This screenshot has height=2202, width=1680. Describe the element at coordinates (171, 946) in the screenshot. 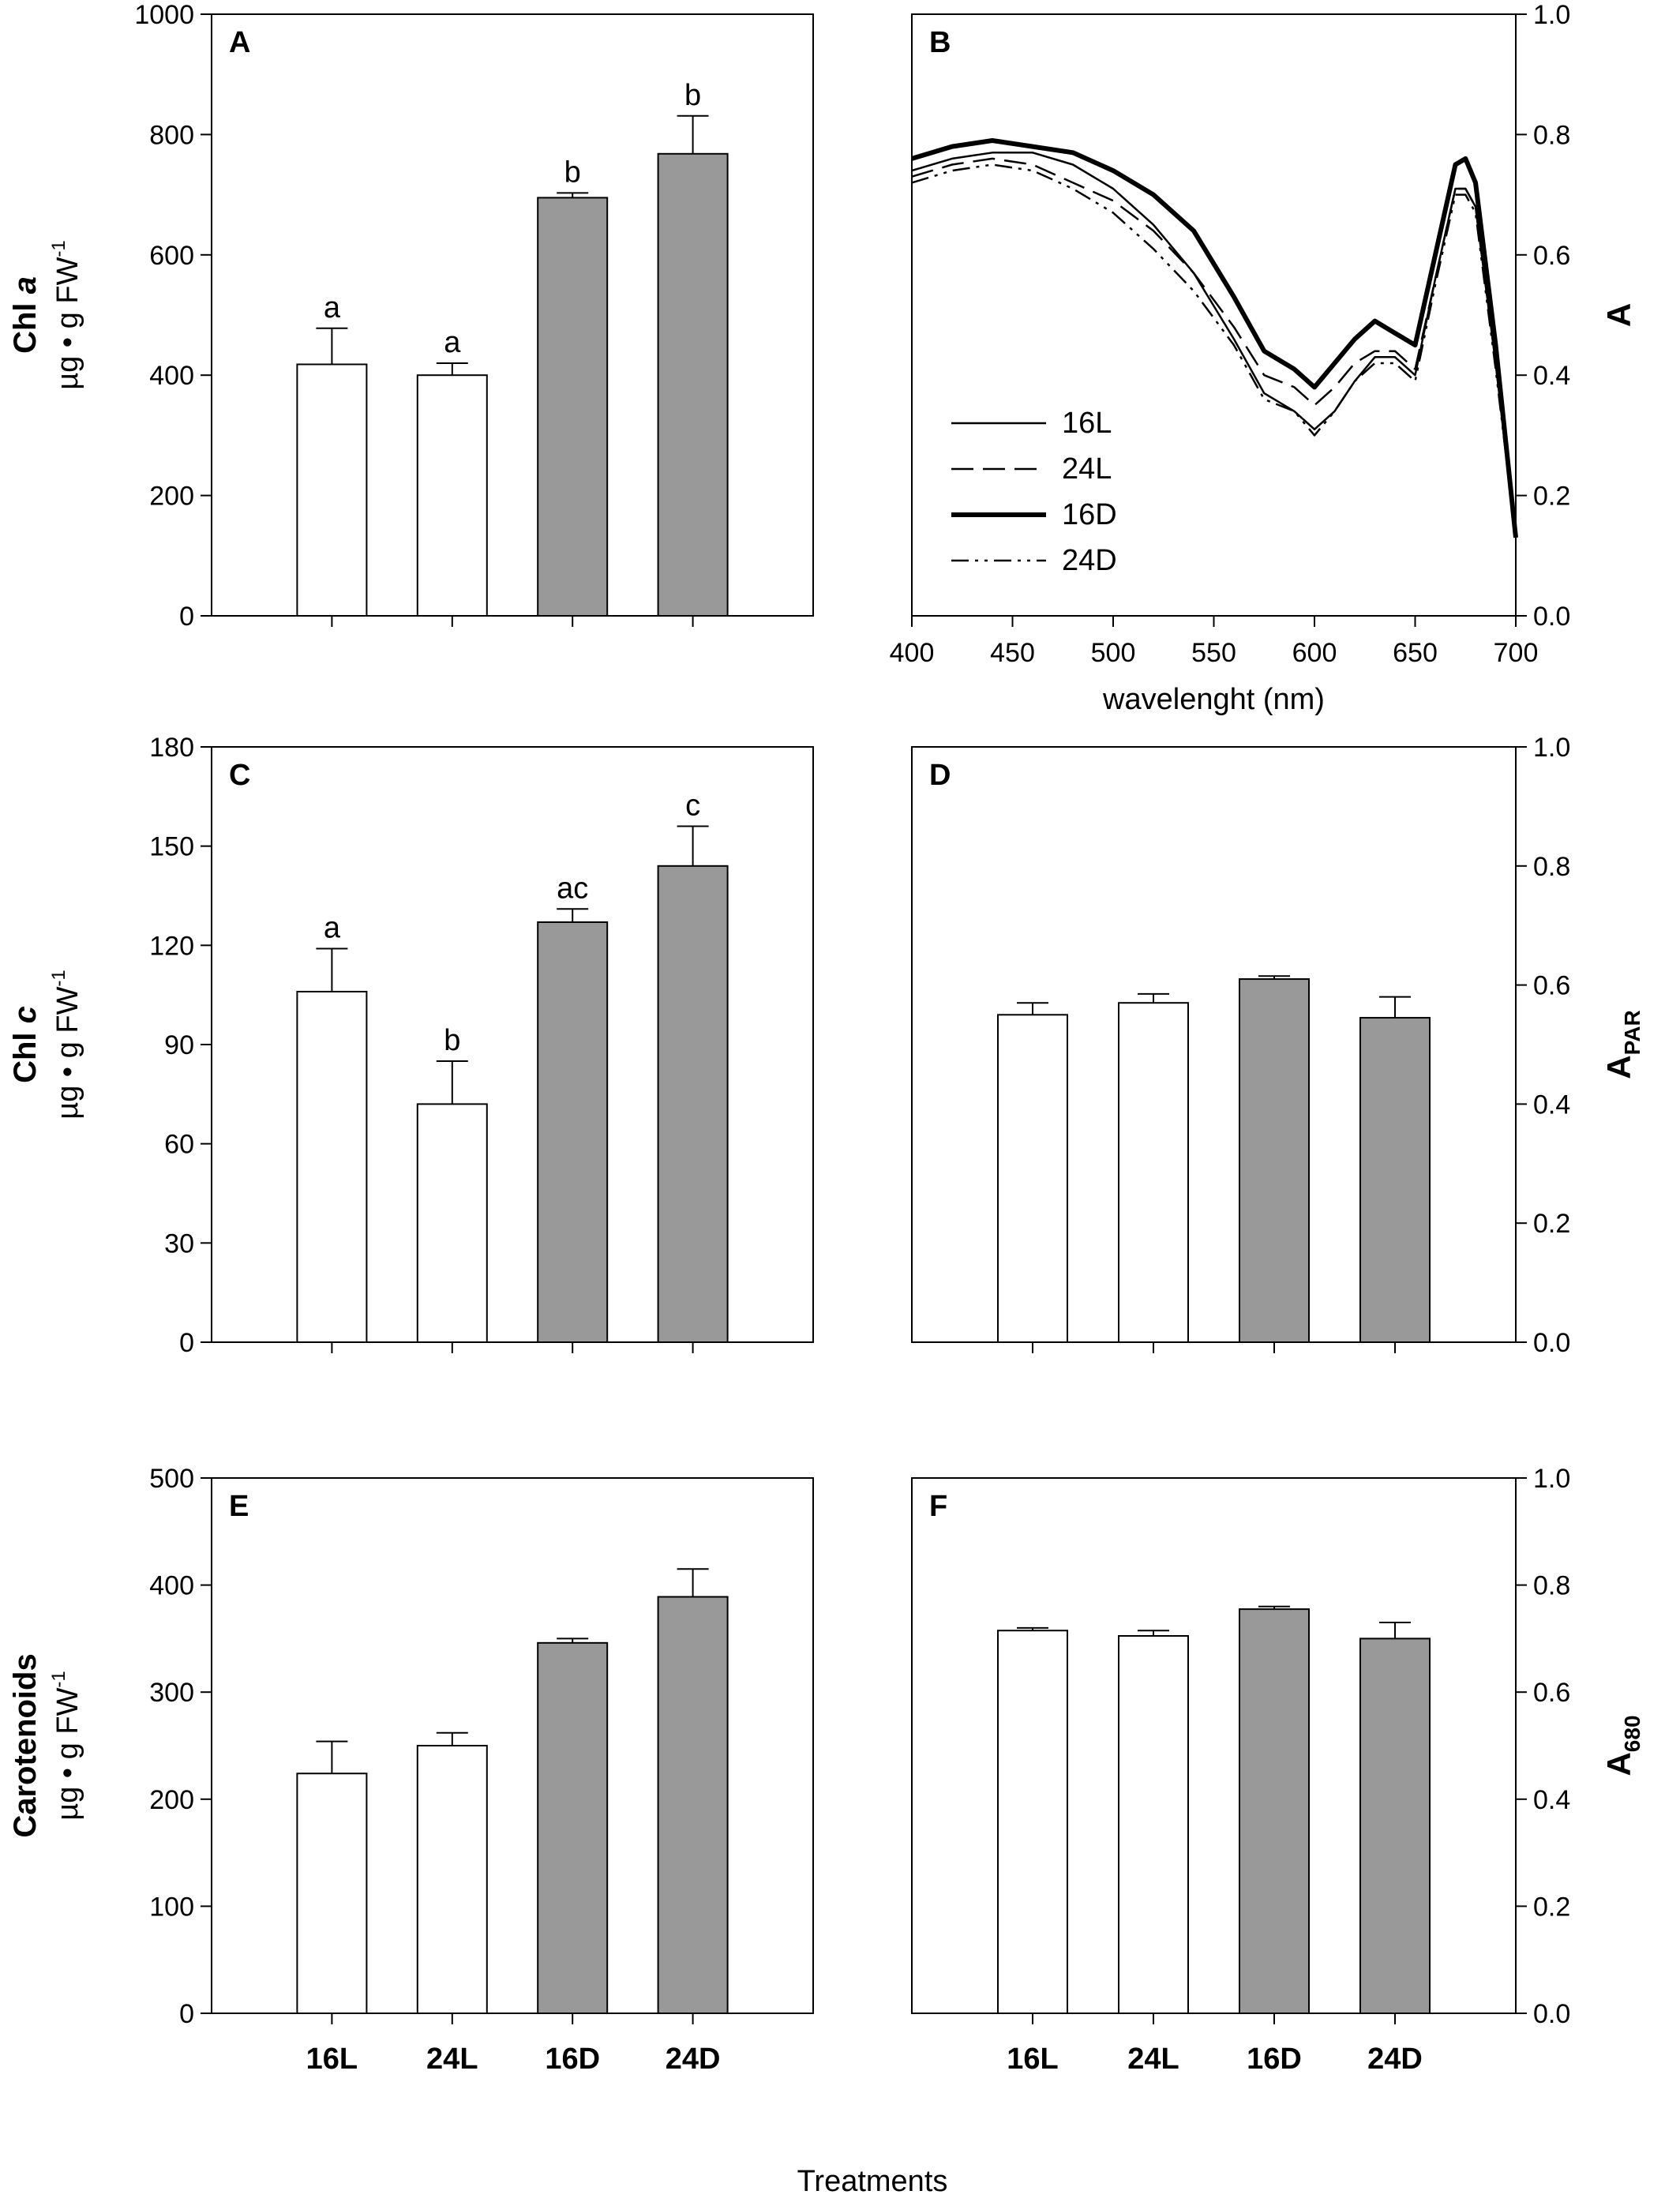

I see `y-tick-label: 120` at that location.